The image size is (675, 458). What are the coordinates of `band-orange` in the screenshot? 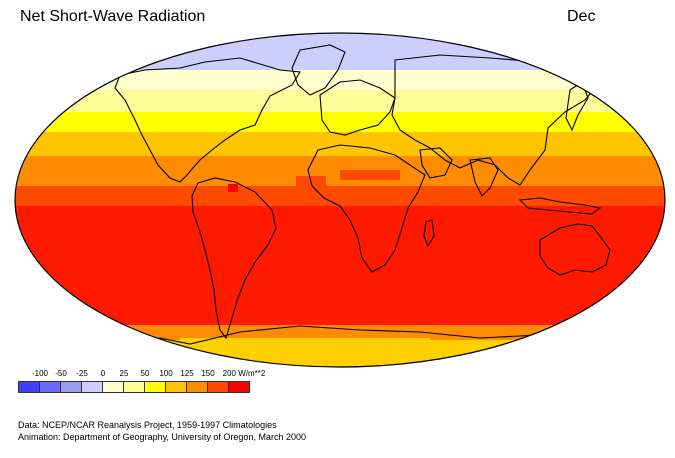 It's located at (340, 171).